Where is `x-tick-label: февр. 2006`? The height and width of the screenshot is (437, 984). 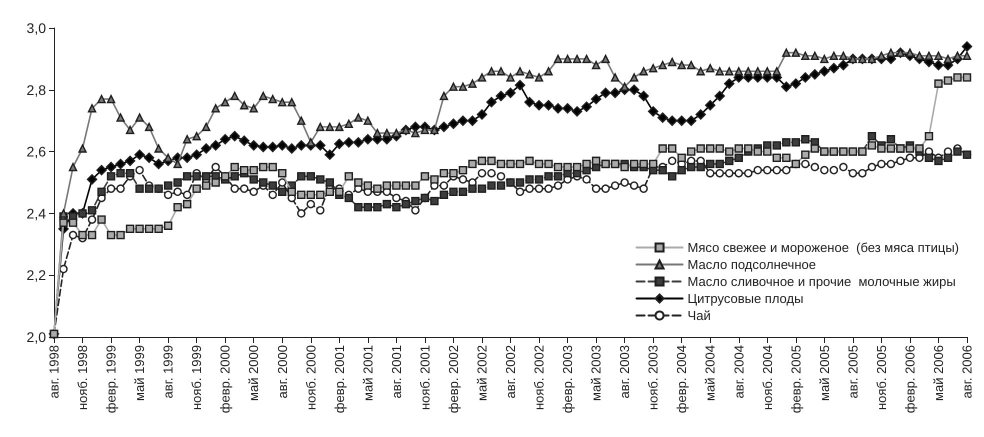
x-tick-label: февр. 2006 is located at coordinates (910, 379).